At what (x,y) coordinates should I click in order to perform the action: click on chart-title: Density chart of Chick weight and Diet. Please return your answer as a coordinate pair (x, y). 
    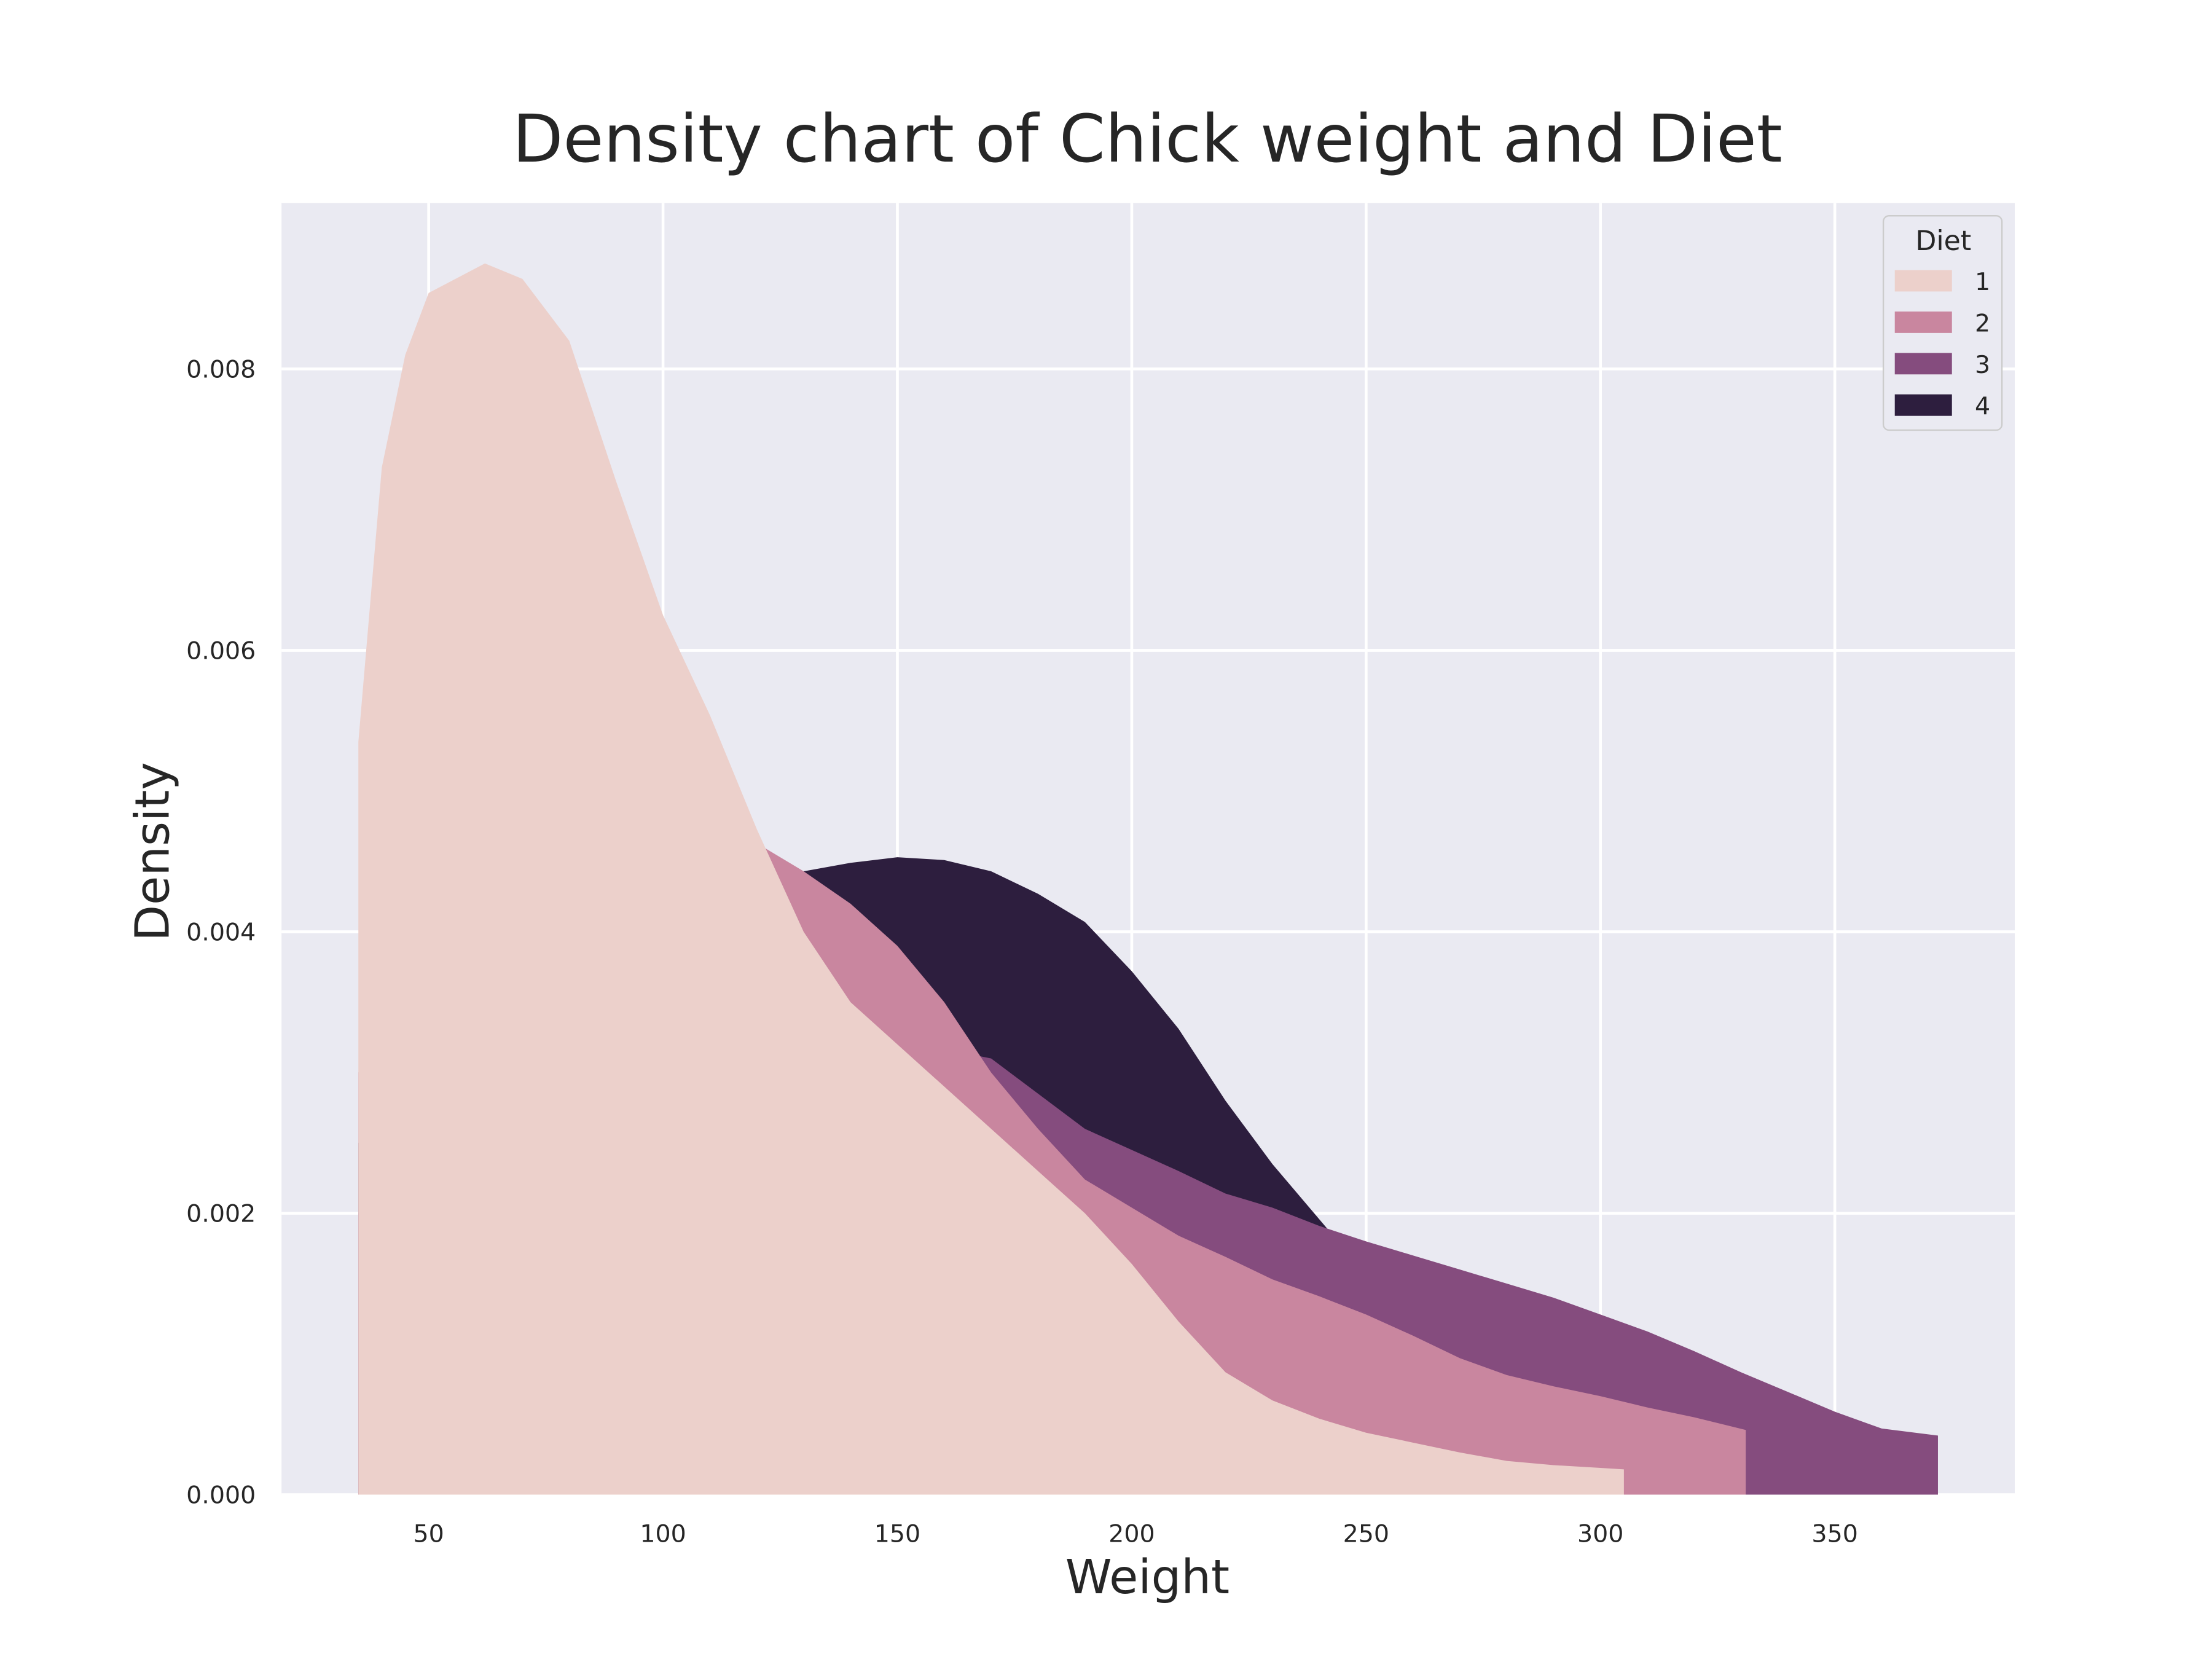
    Looking at the image, I should click on (1147, 139).